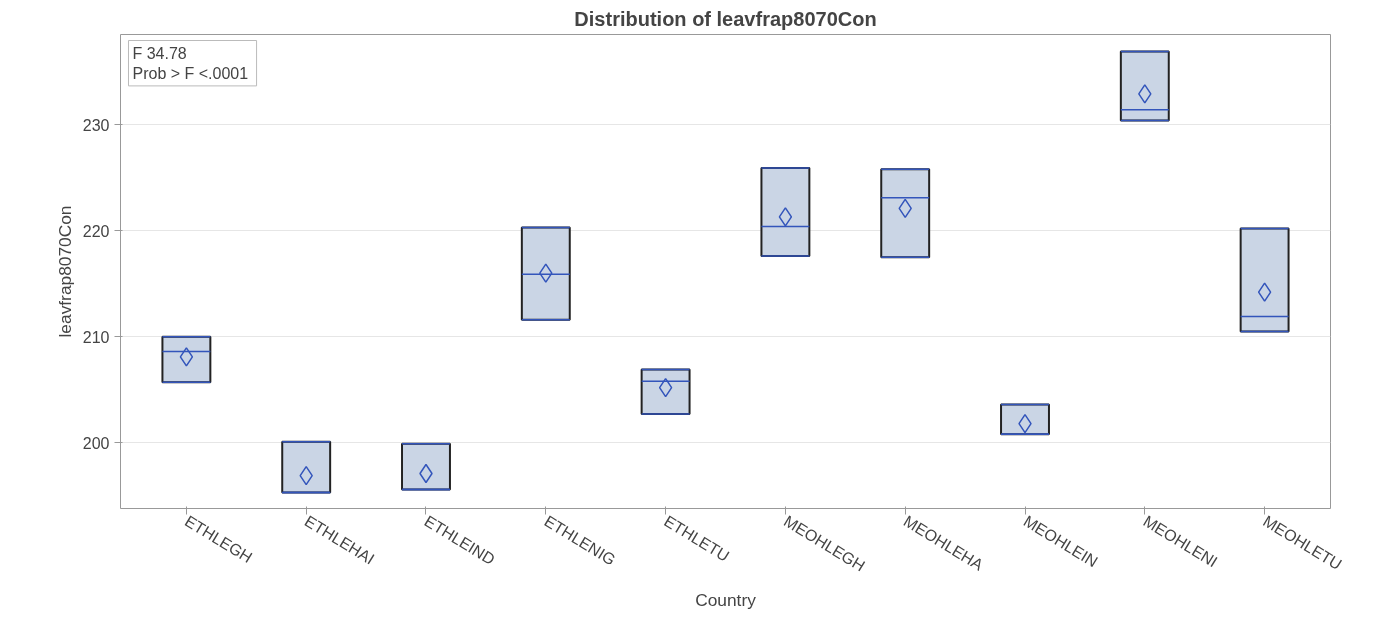 This screenshot has height=619, width=1377. What do you see at coordinates (96, 443) in the screenshot?
I see `y-tick-label: 200` at bounding box center [96, 443].